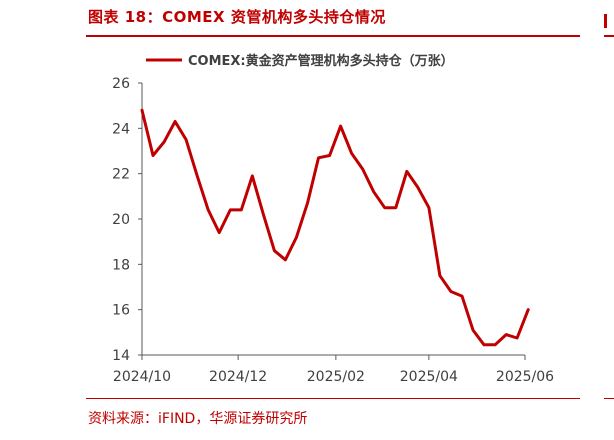 The height and width of the screenshot is (440, 614). Describe the element at coordinates (121, 356) in the screenshot. I see `y-tick-label: 14` at that location.